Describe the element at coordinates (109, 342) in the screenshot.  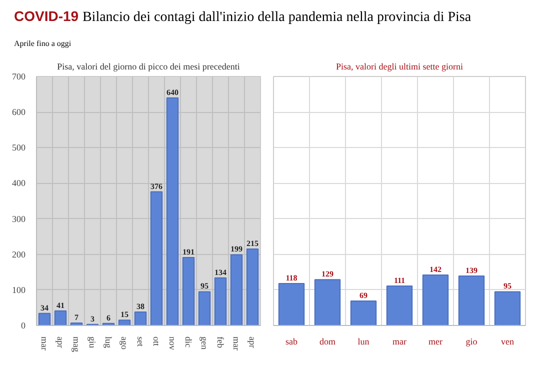
I see `x-tick-label: lug` at that location.